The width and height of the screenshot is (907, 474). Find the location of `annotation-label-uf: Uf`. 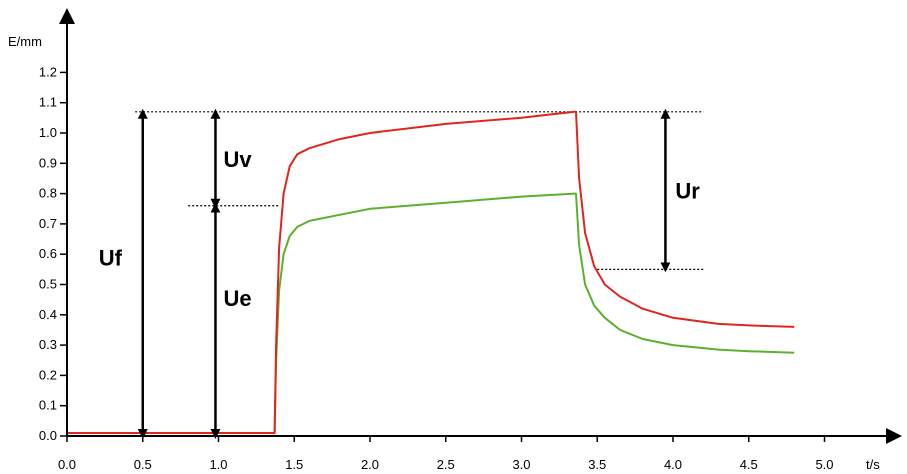

annotation-label-uf: Uf is located at coordinates (111, 258).